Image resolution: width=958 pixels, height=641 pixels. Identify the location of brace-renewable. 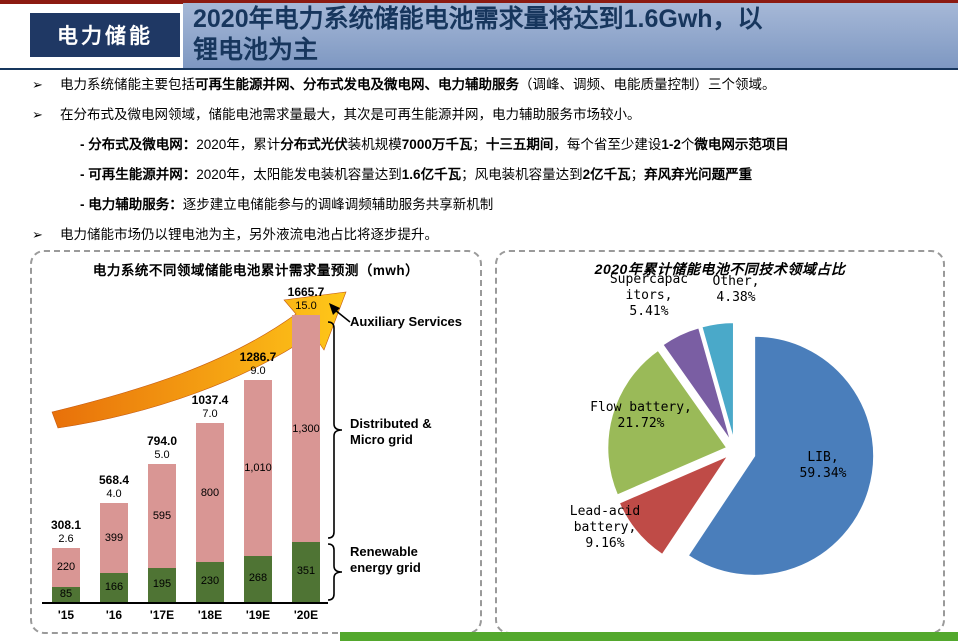
(335, 572).